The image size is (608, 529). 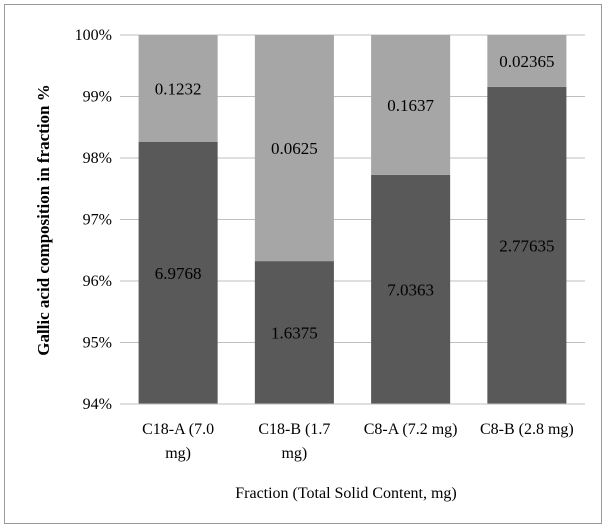 What do you see at coordinates (346, 493) in the screenshot?
I see `x-axis-title: Fraction (Total Solid Content, mg)` at bounding box center [346, 493].